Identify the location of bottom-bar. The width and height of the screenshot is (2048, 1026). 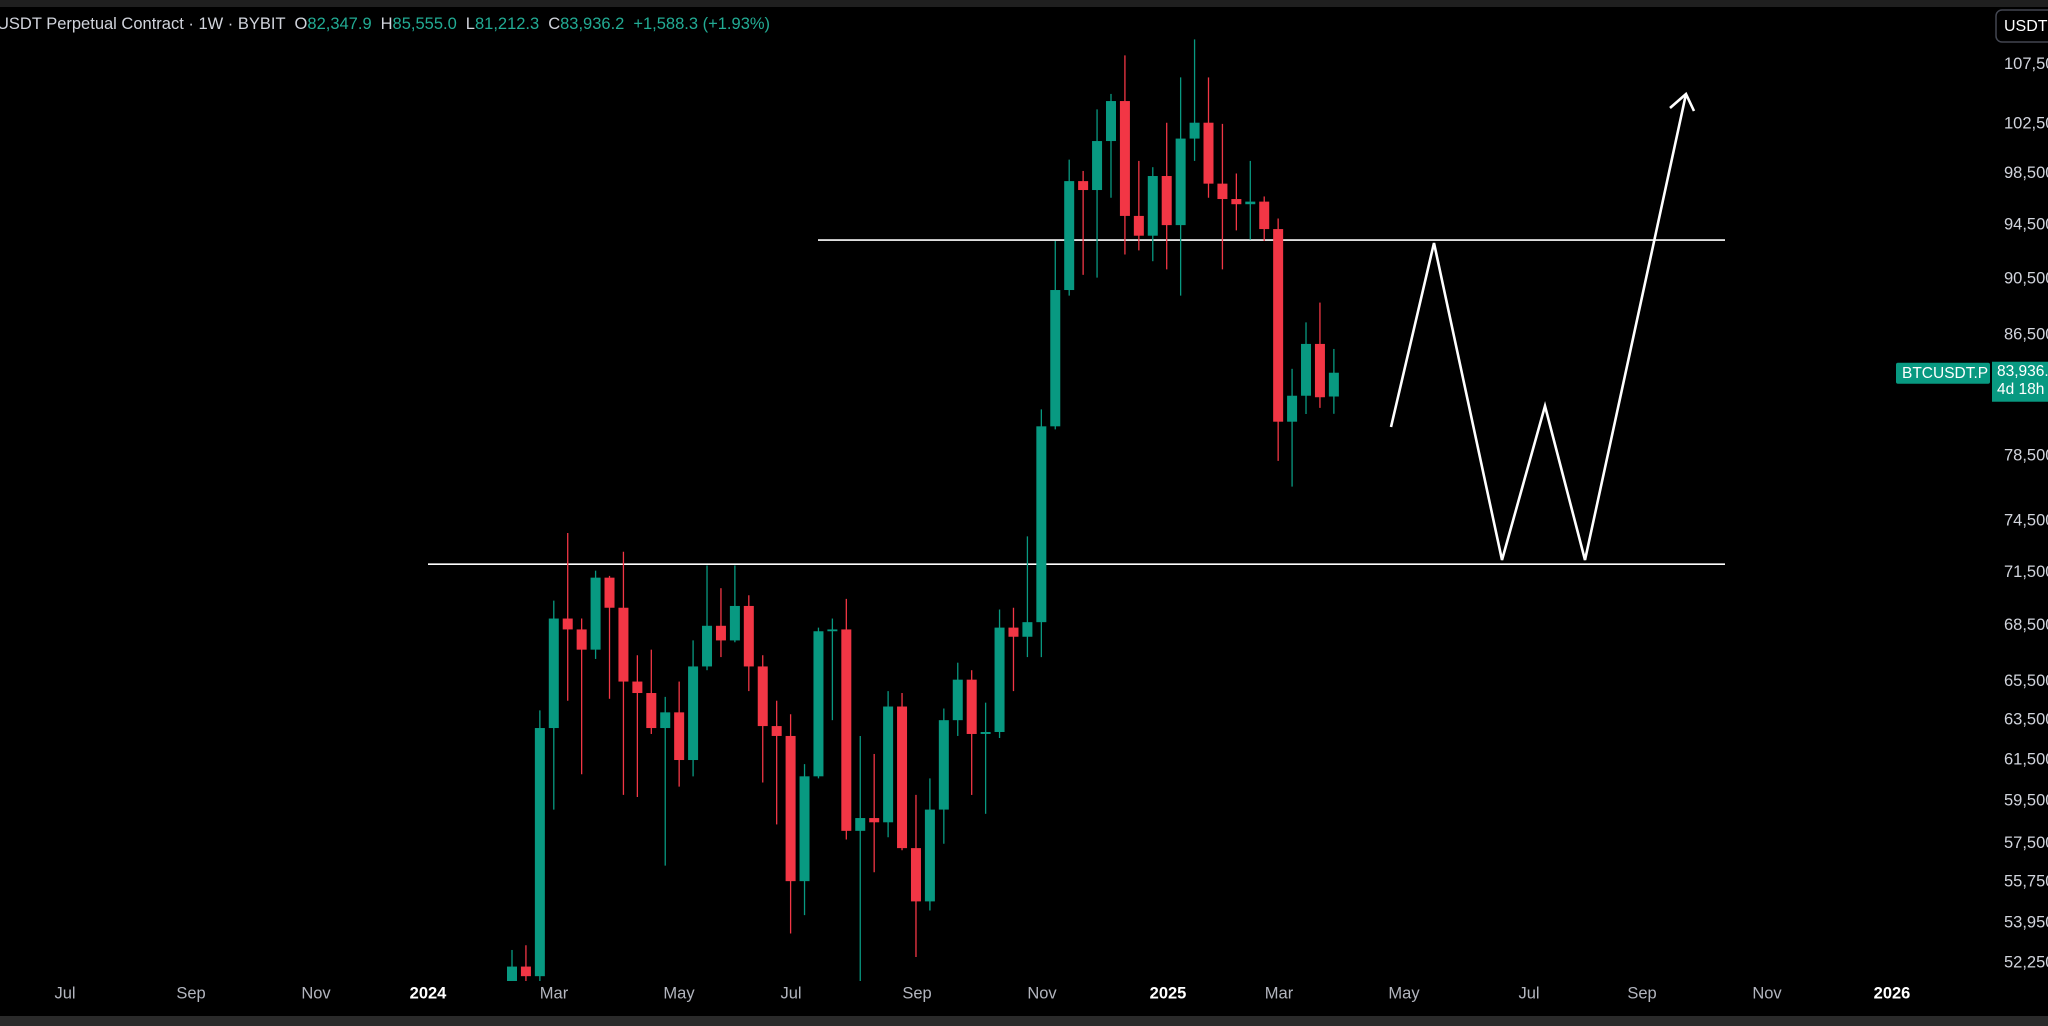
(1024, 1021).